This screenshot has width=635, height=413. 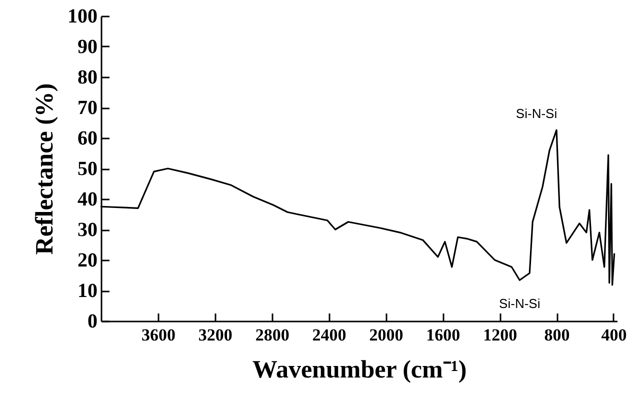 I want to click on y-tick-label: 20, so click(x=88, y=261).